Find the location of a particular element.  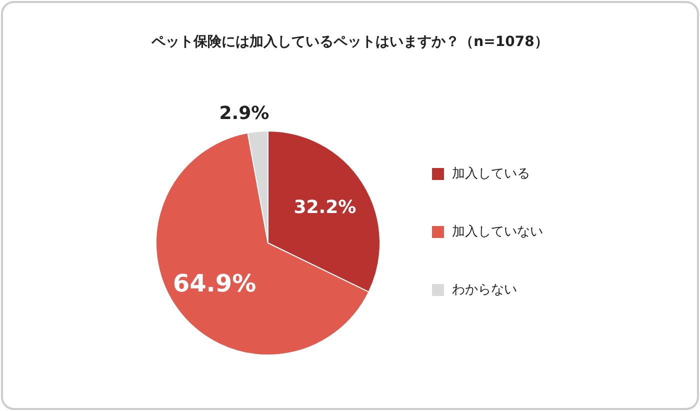

data-label: 64.9% is located at coordinates (214, 284).